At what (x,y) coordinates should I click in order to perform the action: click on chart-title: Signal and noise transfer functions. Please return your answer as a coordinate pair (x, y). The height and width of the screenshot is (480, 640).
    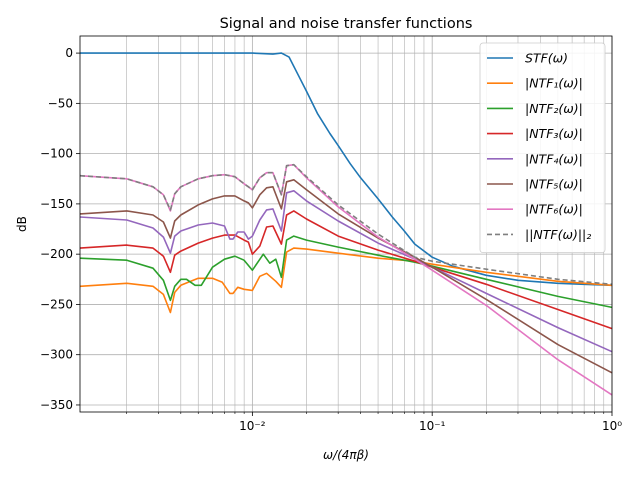
    Looking at the image, I should click on (346, 24).